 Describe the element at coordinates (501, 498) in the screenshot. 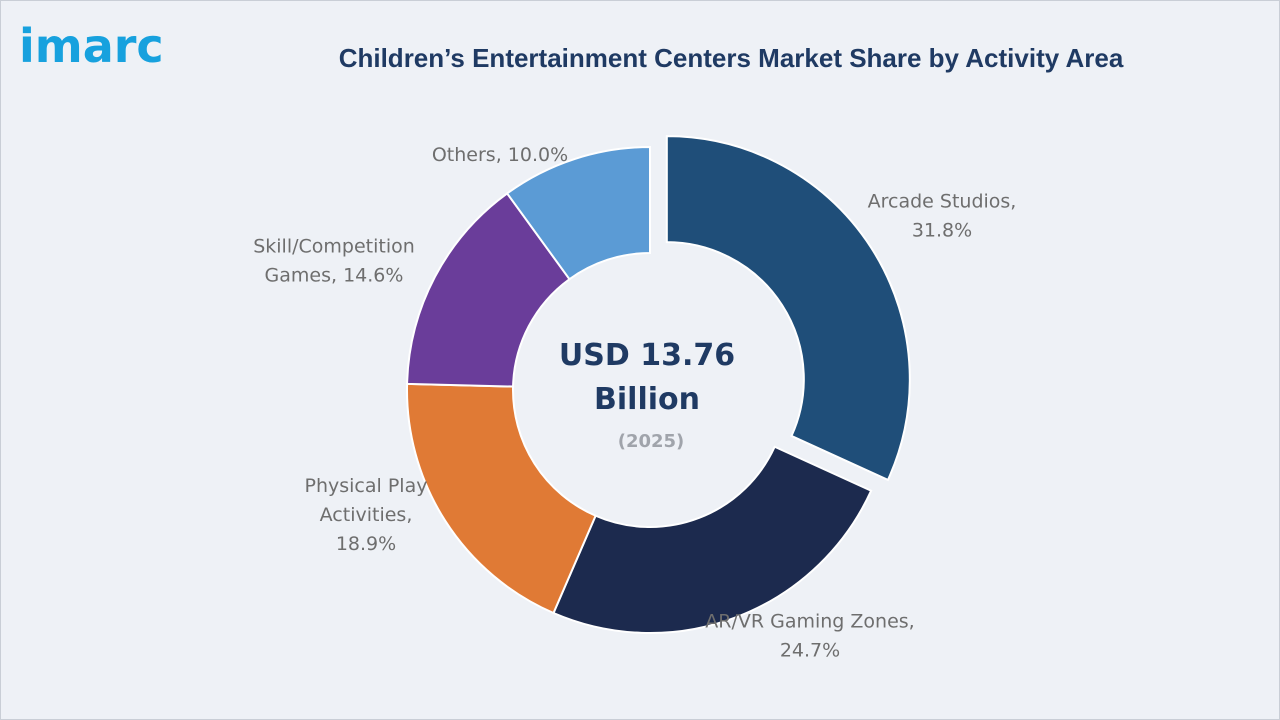

I see `slice-physical-play-activities` at that location.